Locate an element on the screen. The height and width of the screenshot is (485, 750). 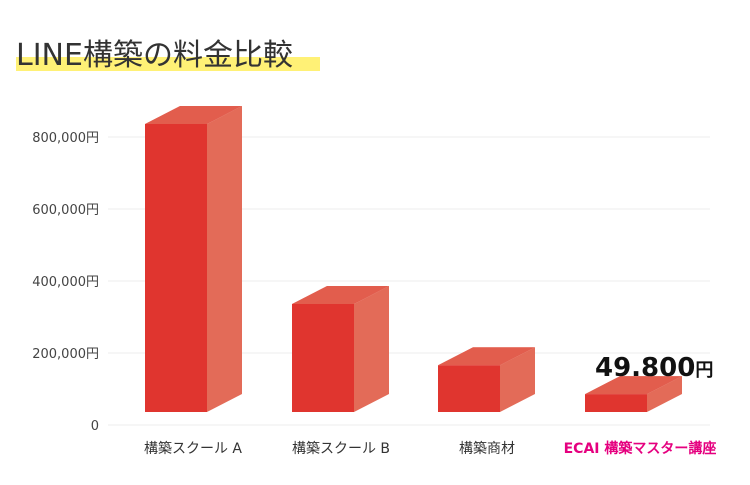
x-category-label: ECAI 構築マスター講座 is located at coordinates (640, 448).